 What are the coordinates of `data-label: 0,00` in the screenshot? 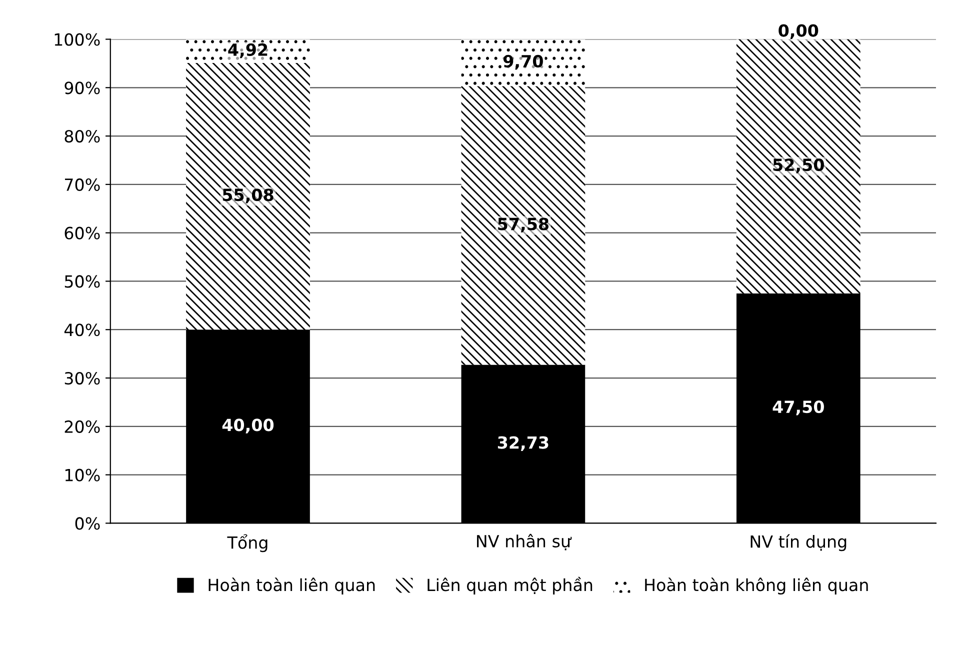 It's located at (798, 31).